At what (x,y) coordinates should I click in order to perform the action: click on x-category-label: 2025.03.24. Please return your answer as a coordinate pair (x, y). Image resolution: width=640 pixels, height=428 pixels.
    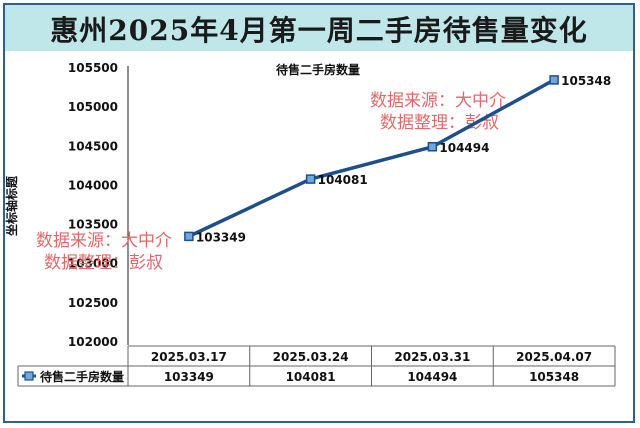
    Looking at the image, I should click on (311, 357).